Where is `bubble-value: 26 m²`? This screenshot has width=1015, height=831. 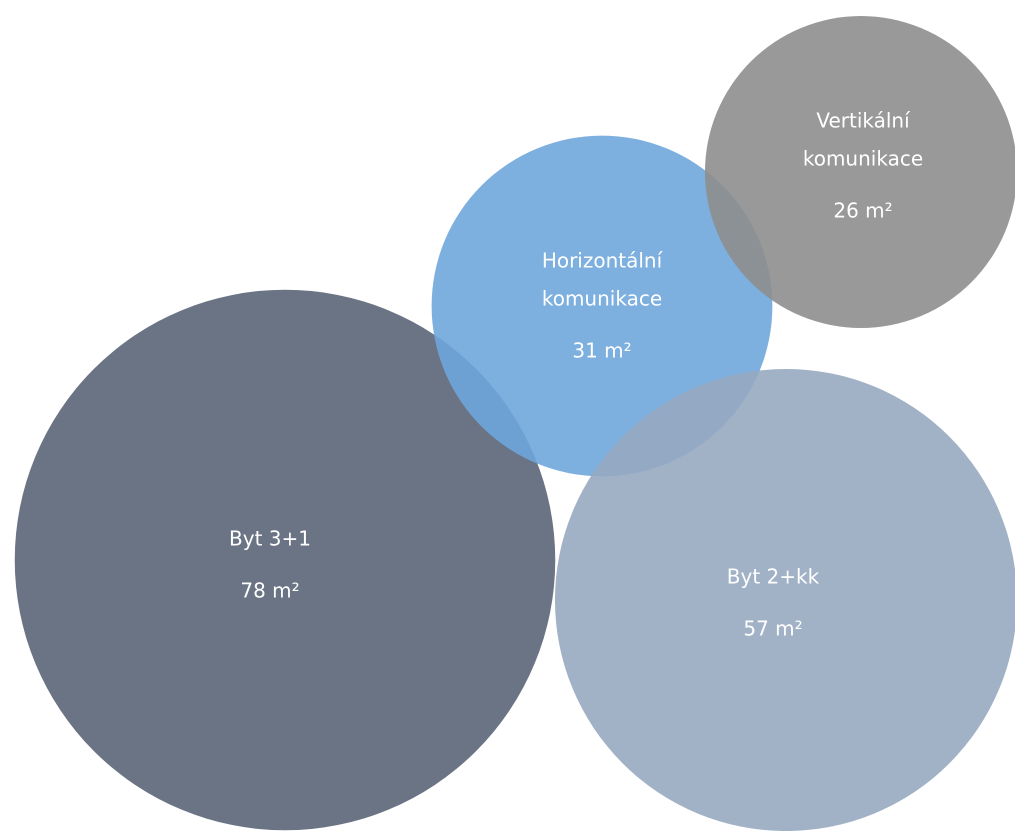
bubble-value: 26 m² is located at coordinates (862, 211).